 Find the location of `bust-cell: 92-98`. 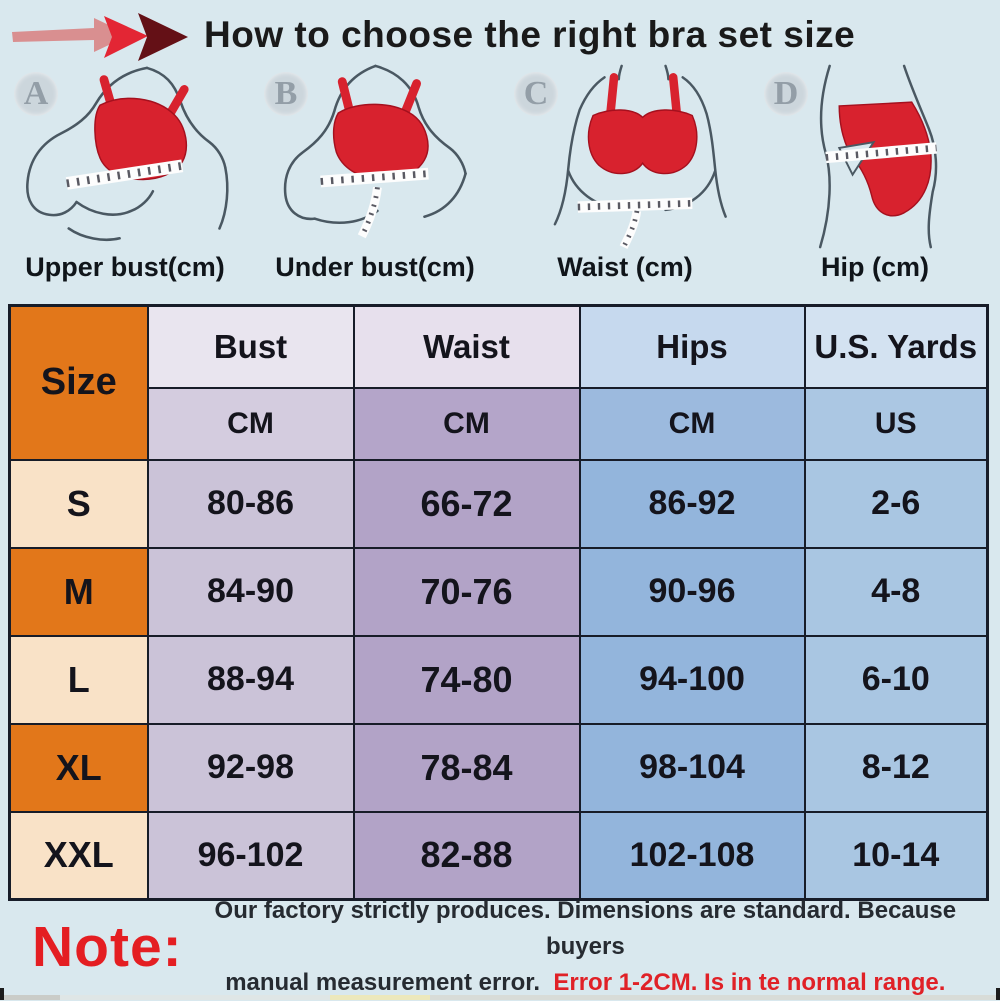

bust-cell: 92-98 is located at coordinates (250, 767).